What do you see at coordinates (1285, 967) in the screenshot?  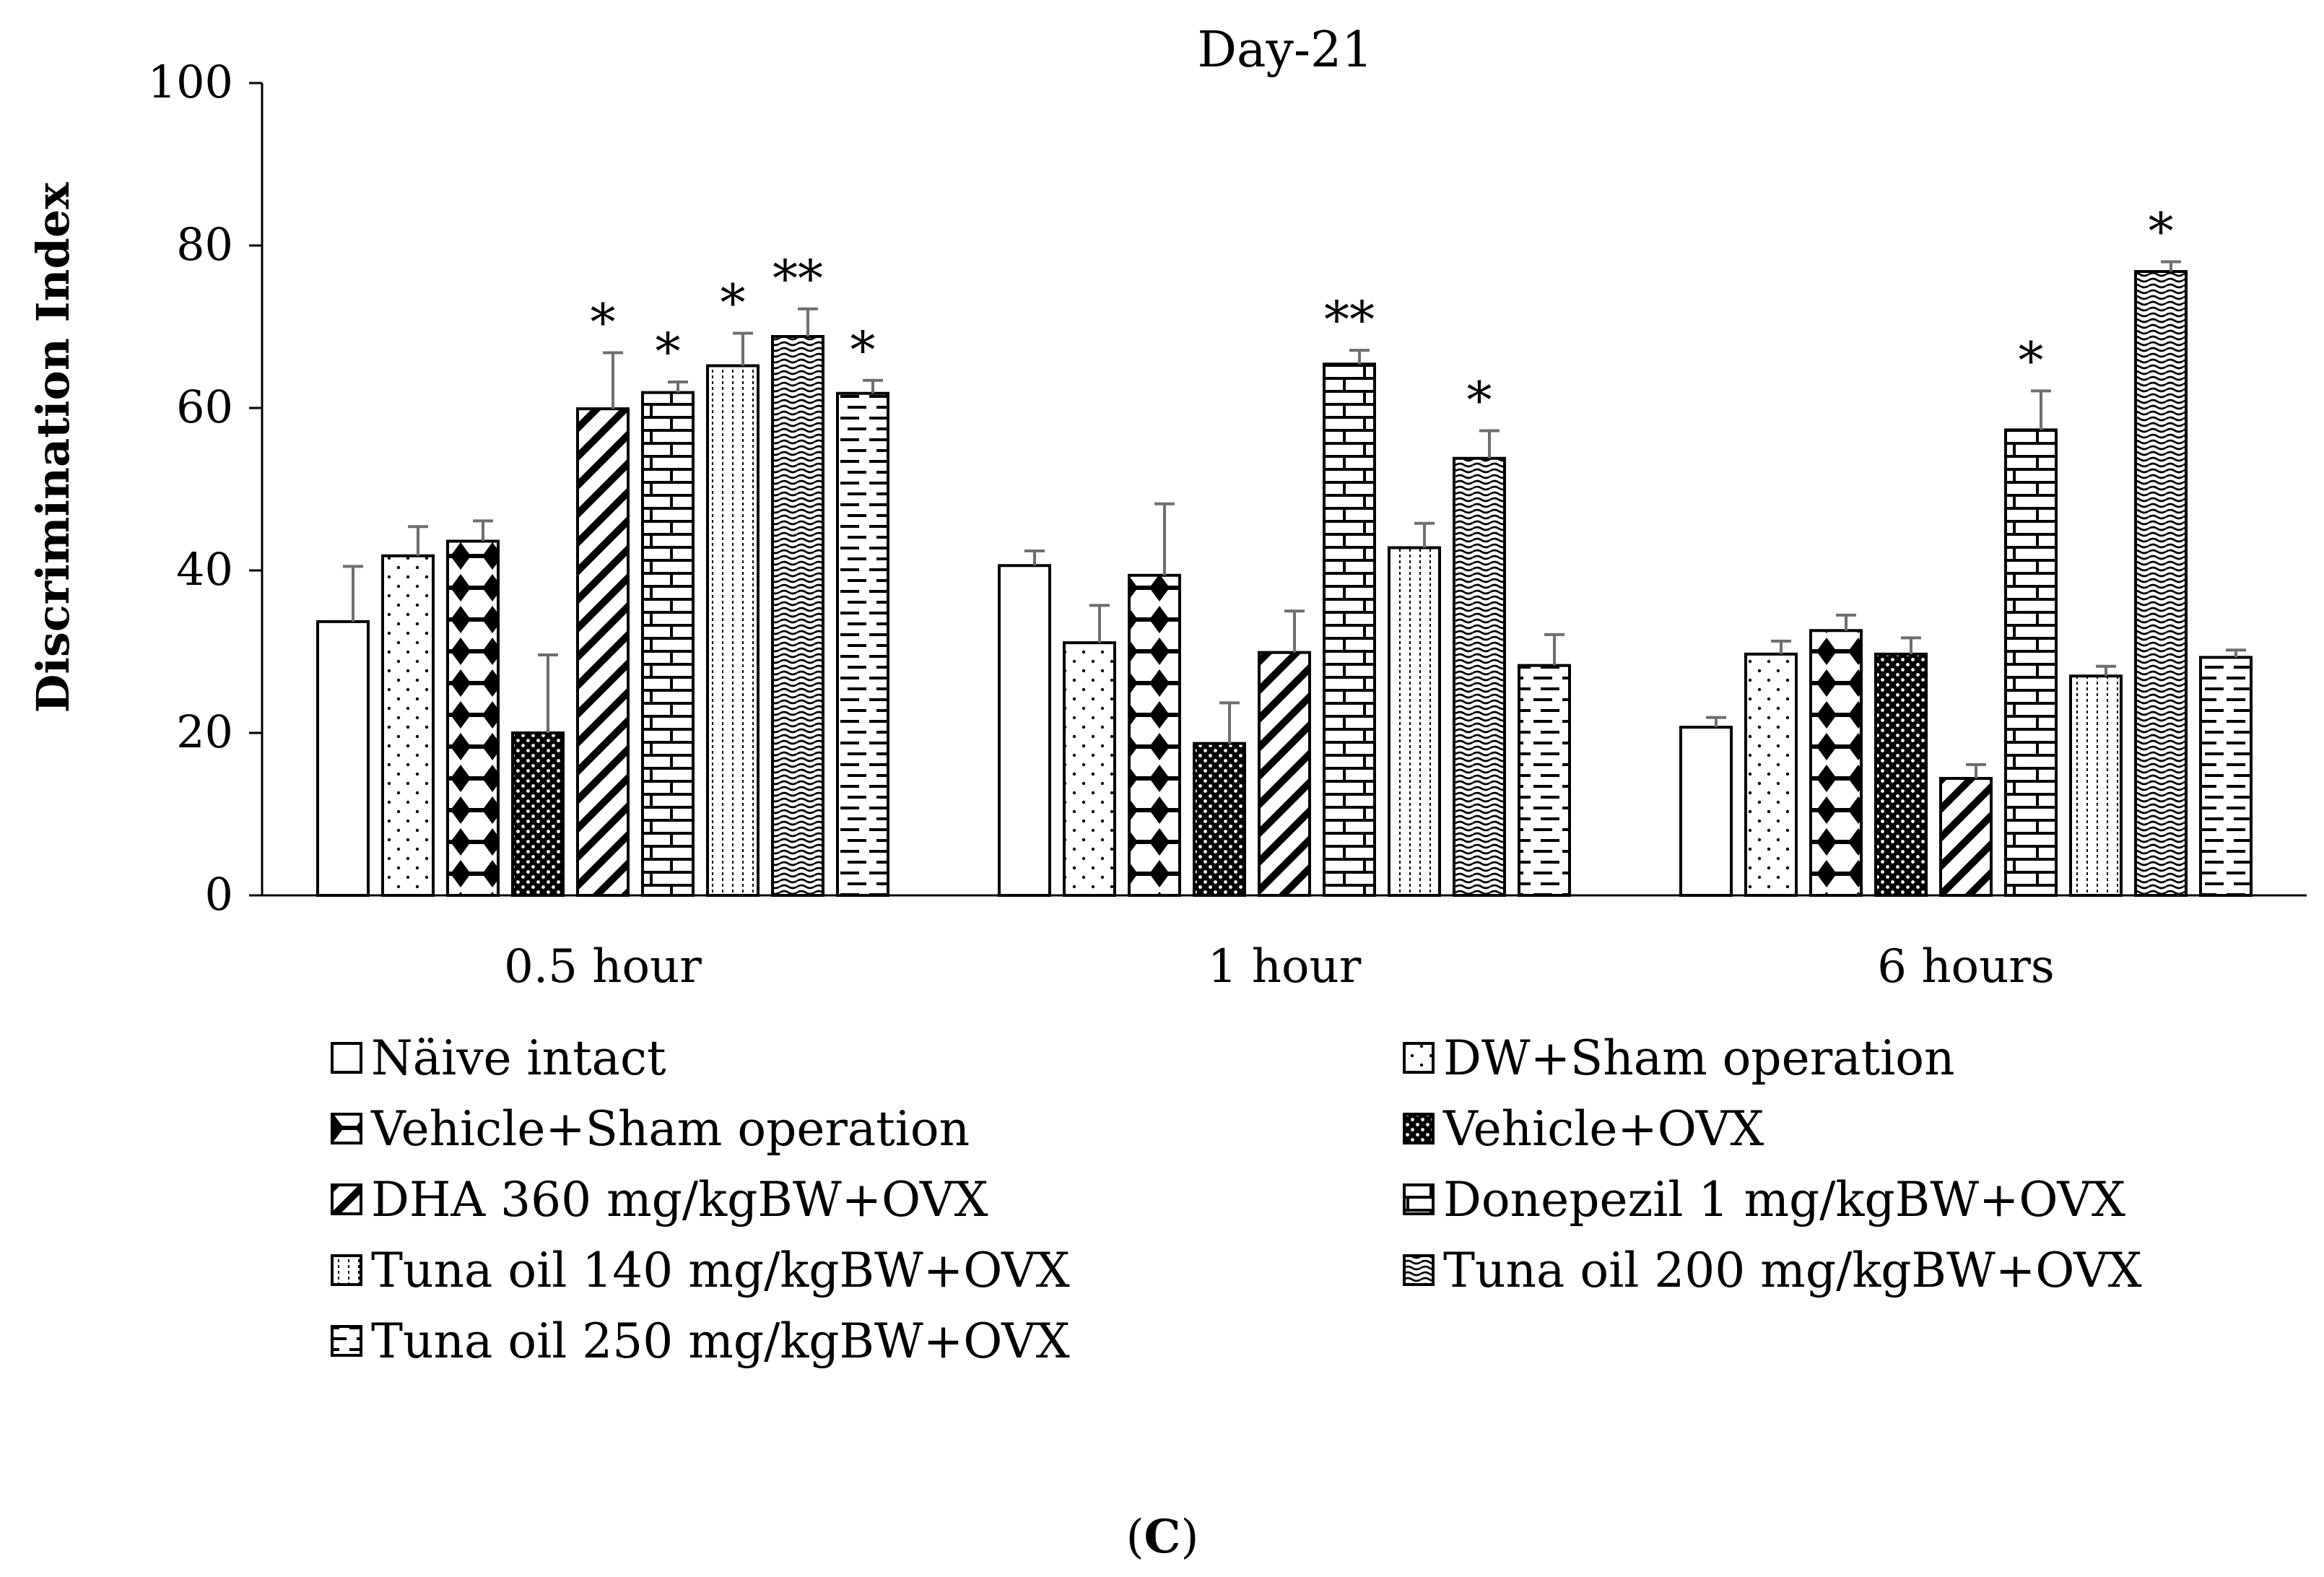 I see `category-label: 1 hour` at bounding box center [1285, 967].